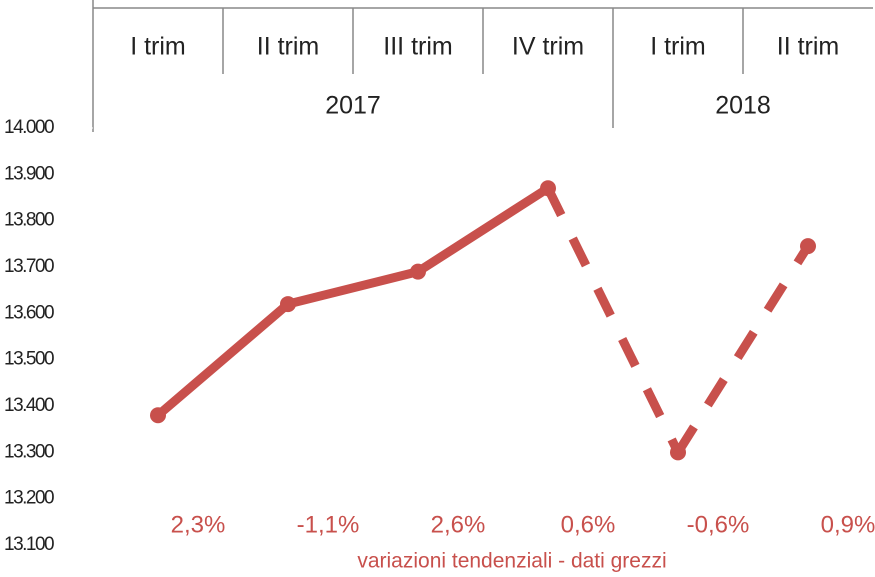  Describe the element at coordinates (29, 451) in the screenshot. I see `y-tick-label: 13.300` at that location.